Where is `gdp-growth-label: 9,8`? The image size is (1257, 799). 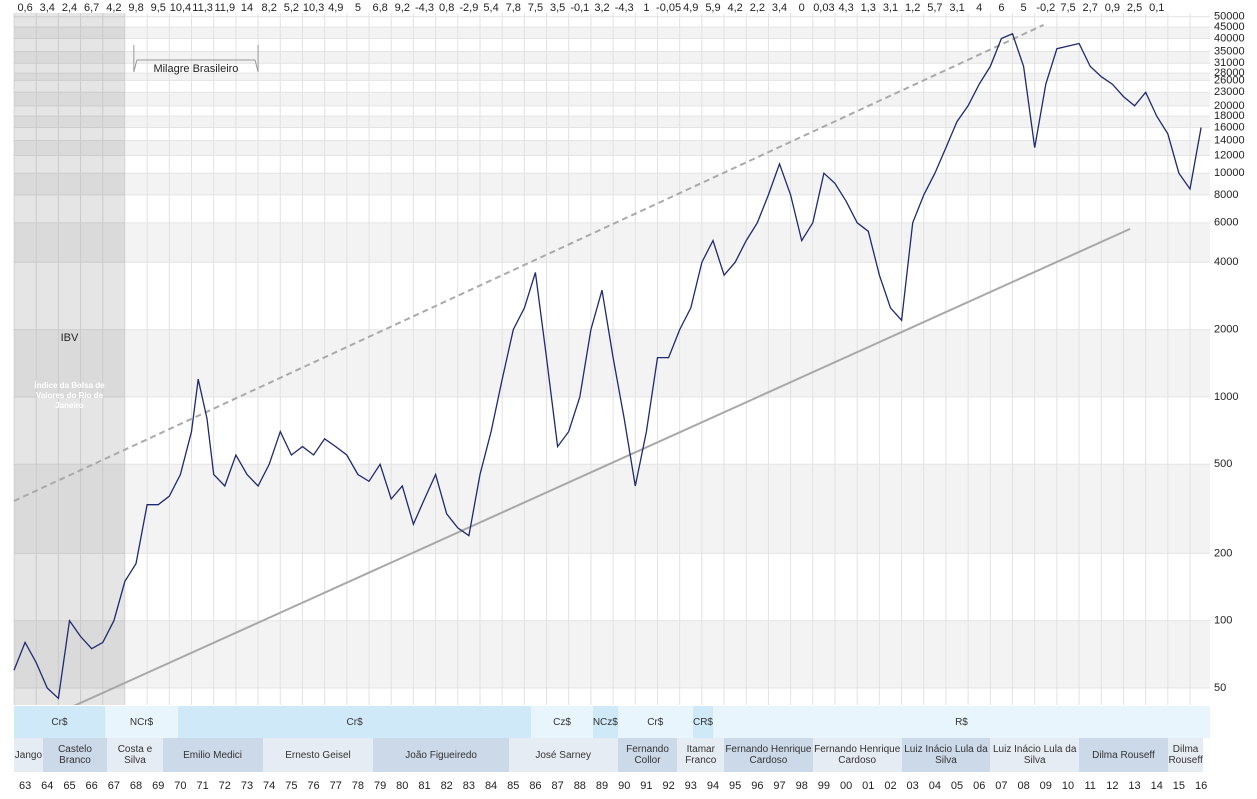 gdp-growth-label: 9,8 is located at coordinates (135, 8).